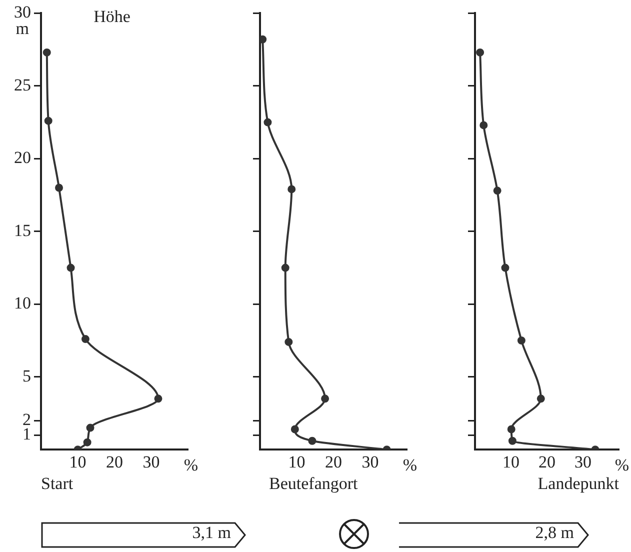  I want to click on y-axis-title: m, so click(22, 28).